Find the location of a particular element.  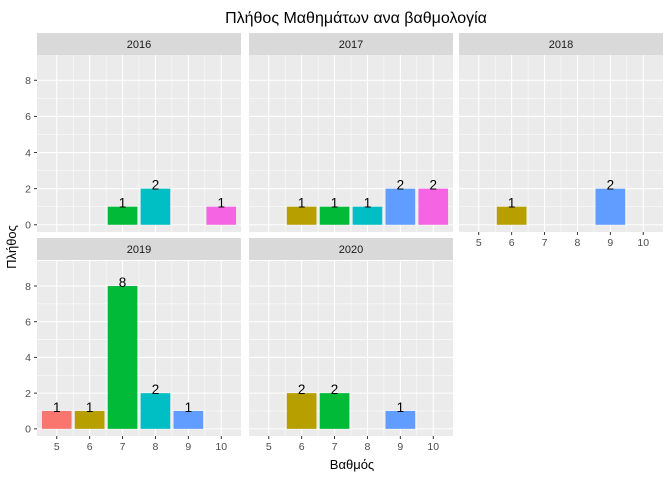

facet-strip-label: 2019 is located at coordinates (139, 250).